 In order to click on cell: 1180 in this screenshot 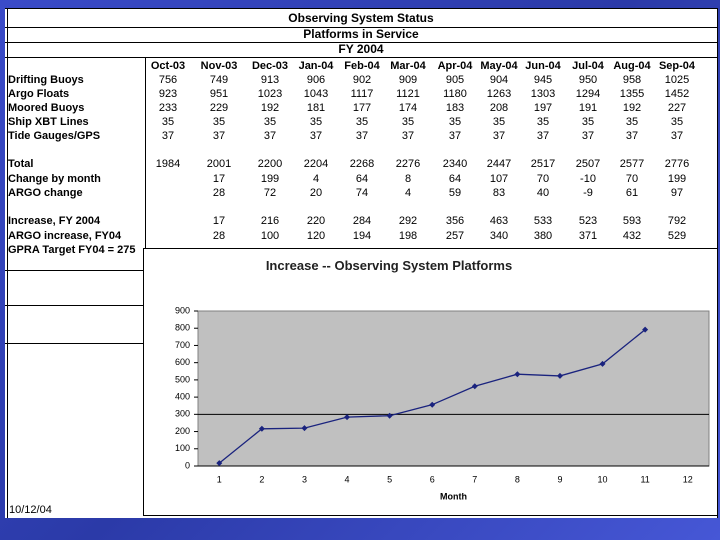, I will do `click(455, 94)`.